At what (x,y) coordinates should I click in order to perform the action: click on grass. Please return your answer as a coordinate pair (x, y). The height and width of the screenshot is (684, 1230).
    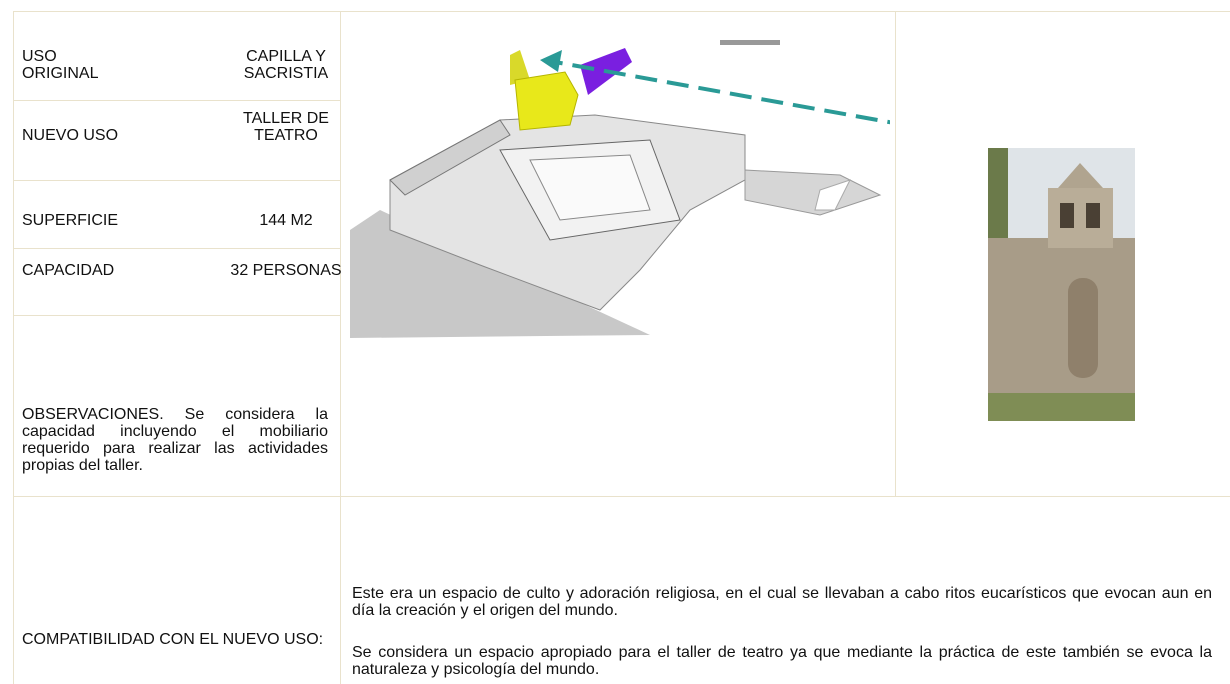
    Looking at the image, I should click on (1061, 407).